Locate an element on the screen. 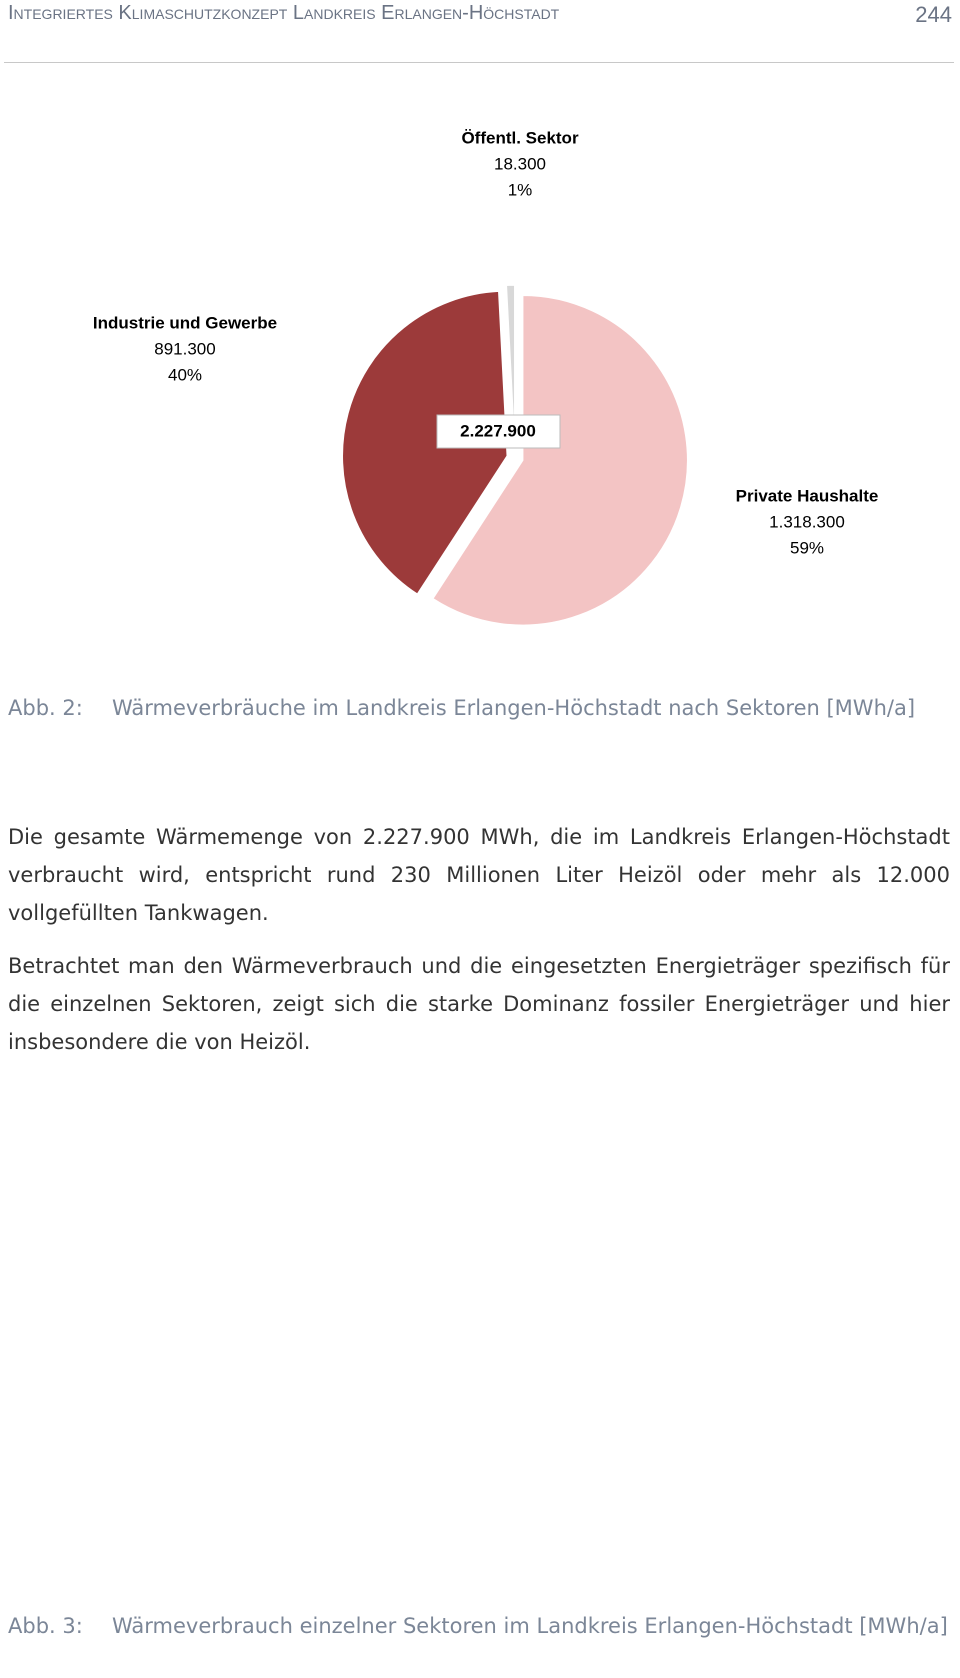 The width and height of the screenshot is (960, 1678). slice-percent: 40% is located at coordinates (185, 374).